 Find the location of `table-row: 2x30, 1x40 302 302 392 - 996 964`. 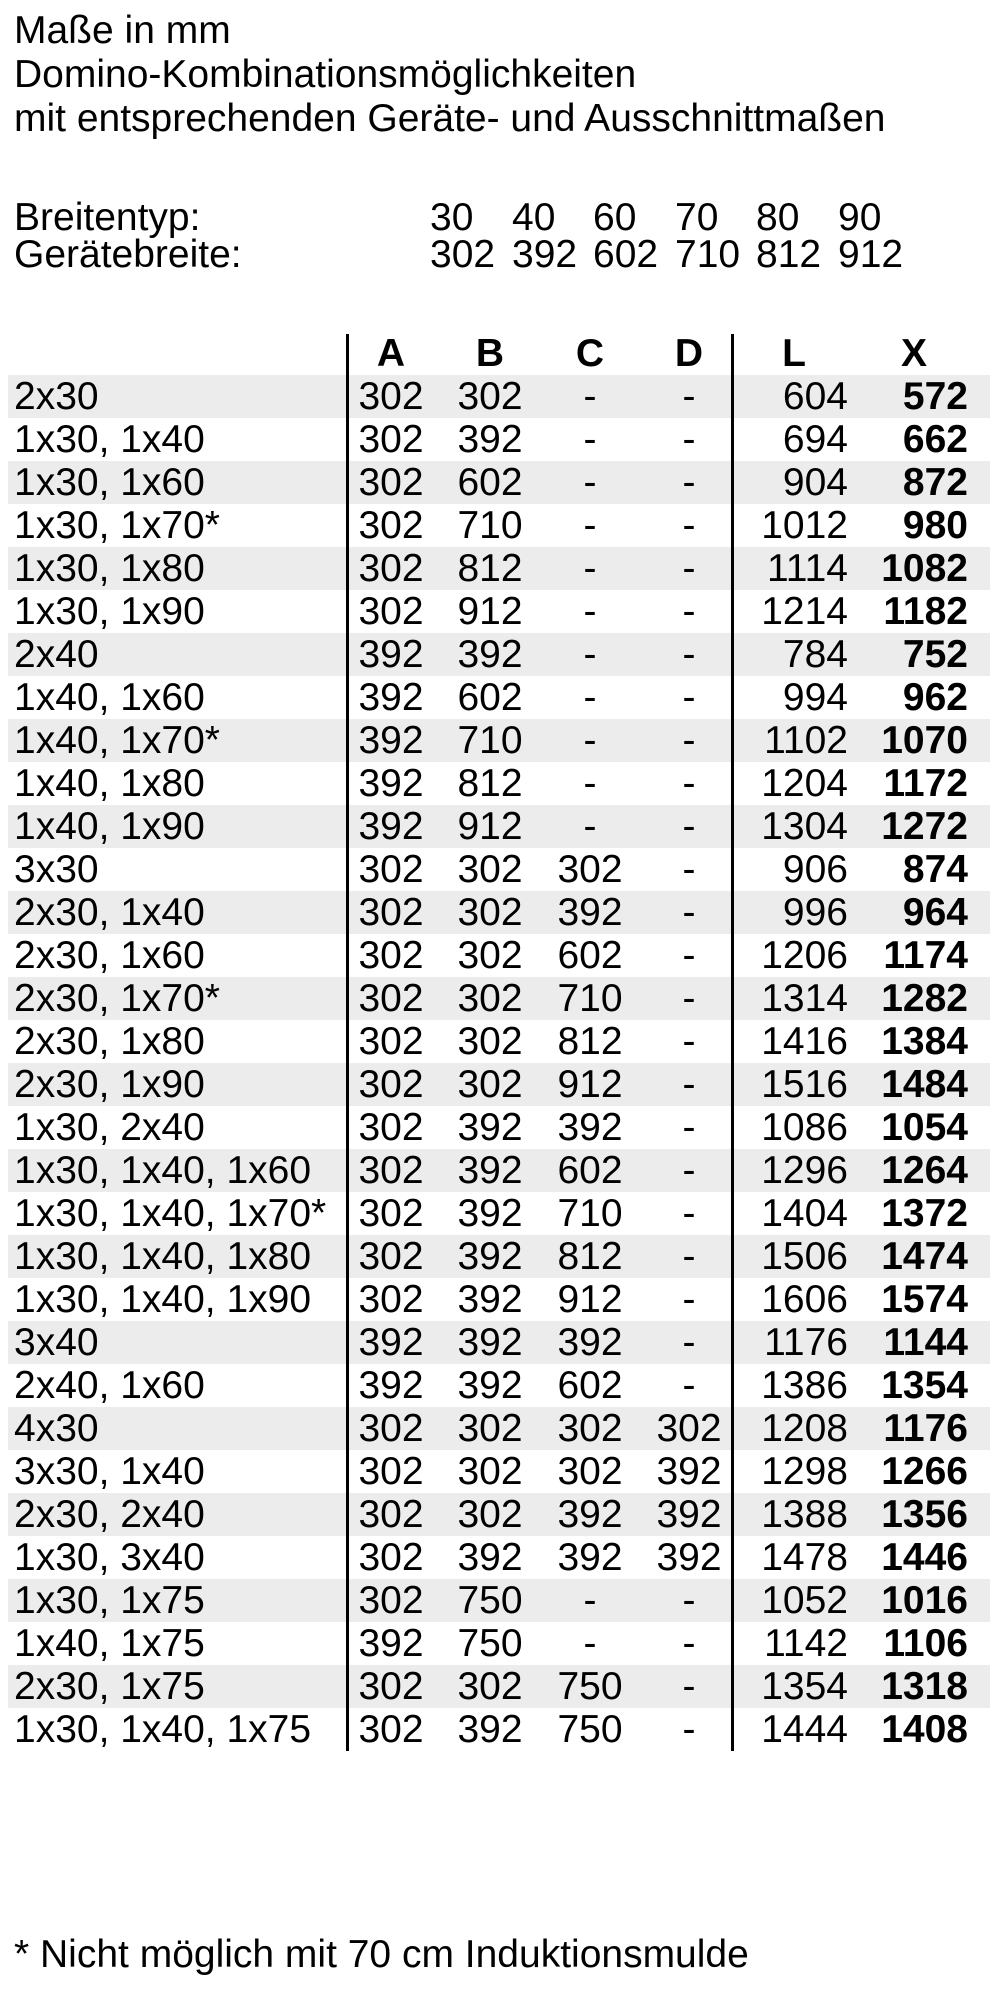

table-row: 2x30, 1x40 302 302 392 - 996 964 is located at coordinates (499, 912).